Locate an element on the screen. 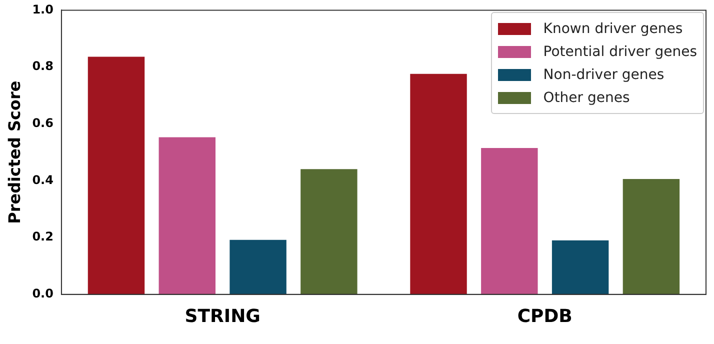 The height and width of the screenshot is (344, 714). x-tick-label: STRING is located at coordinates (222, 316).